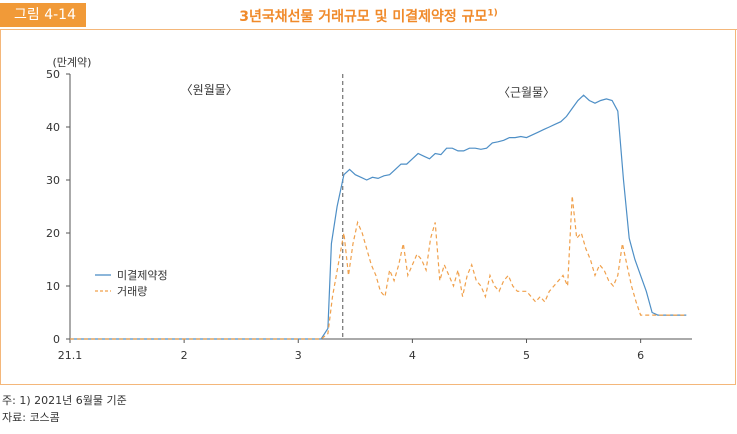  I want to click on header-rule, so click(368, 29).